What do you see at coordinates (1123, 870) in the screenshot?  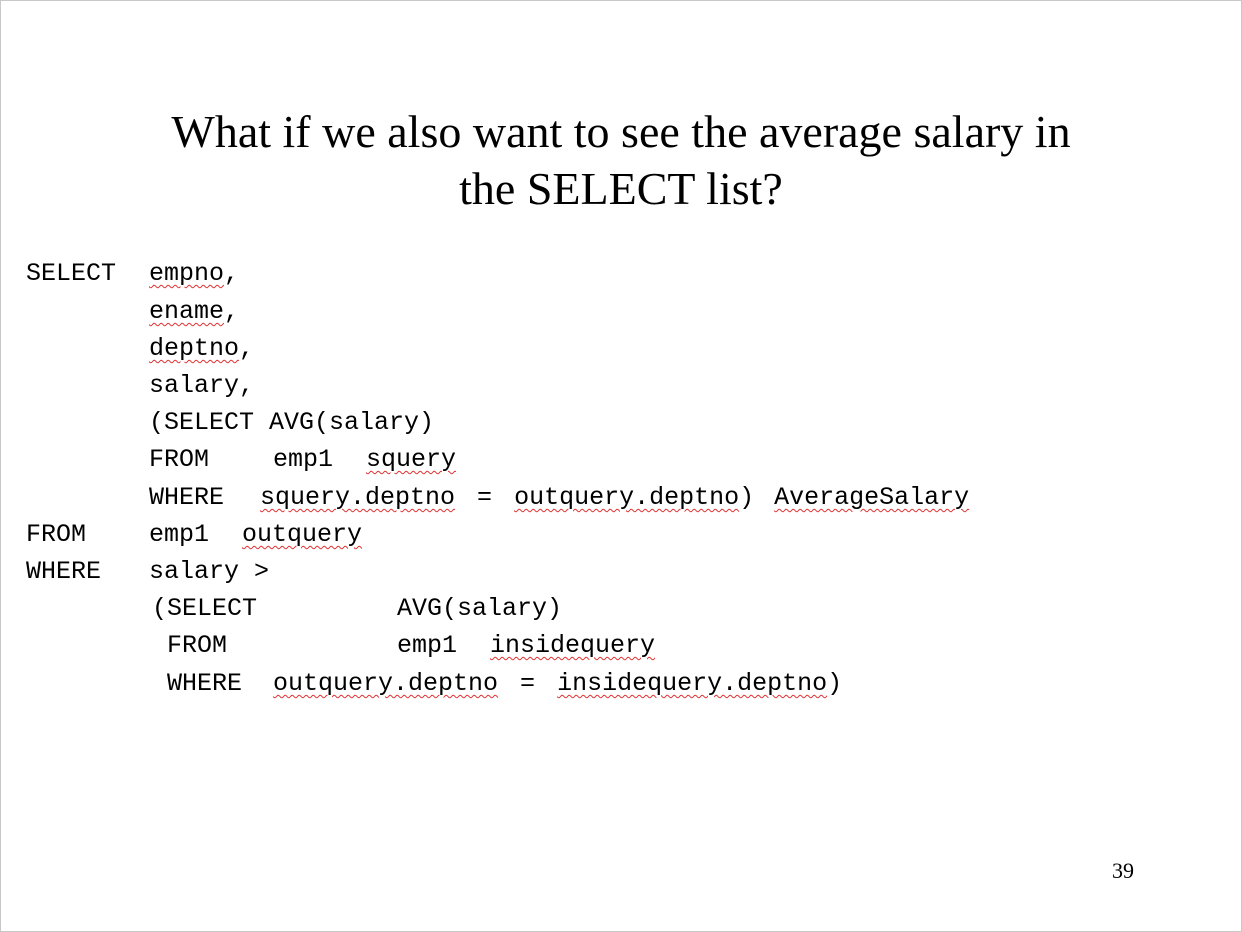 I see `page-number: 39` at bounding box center [1123, 870].